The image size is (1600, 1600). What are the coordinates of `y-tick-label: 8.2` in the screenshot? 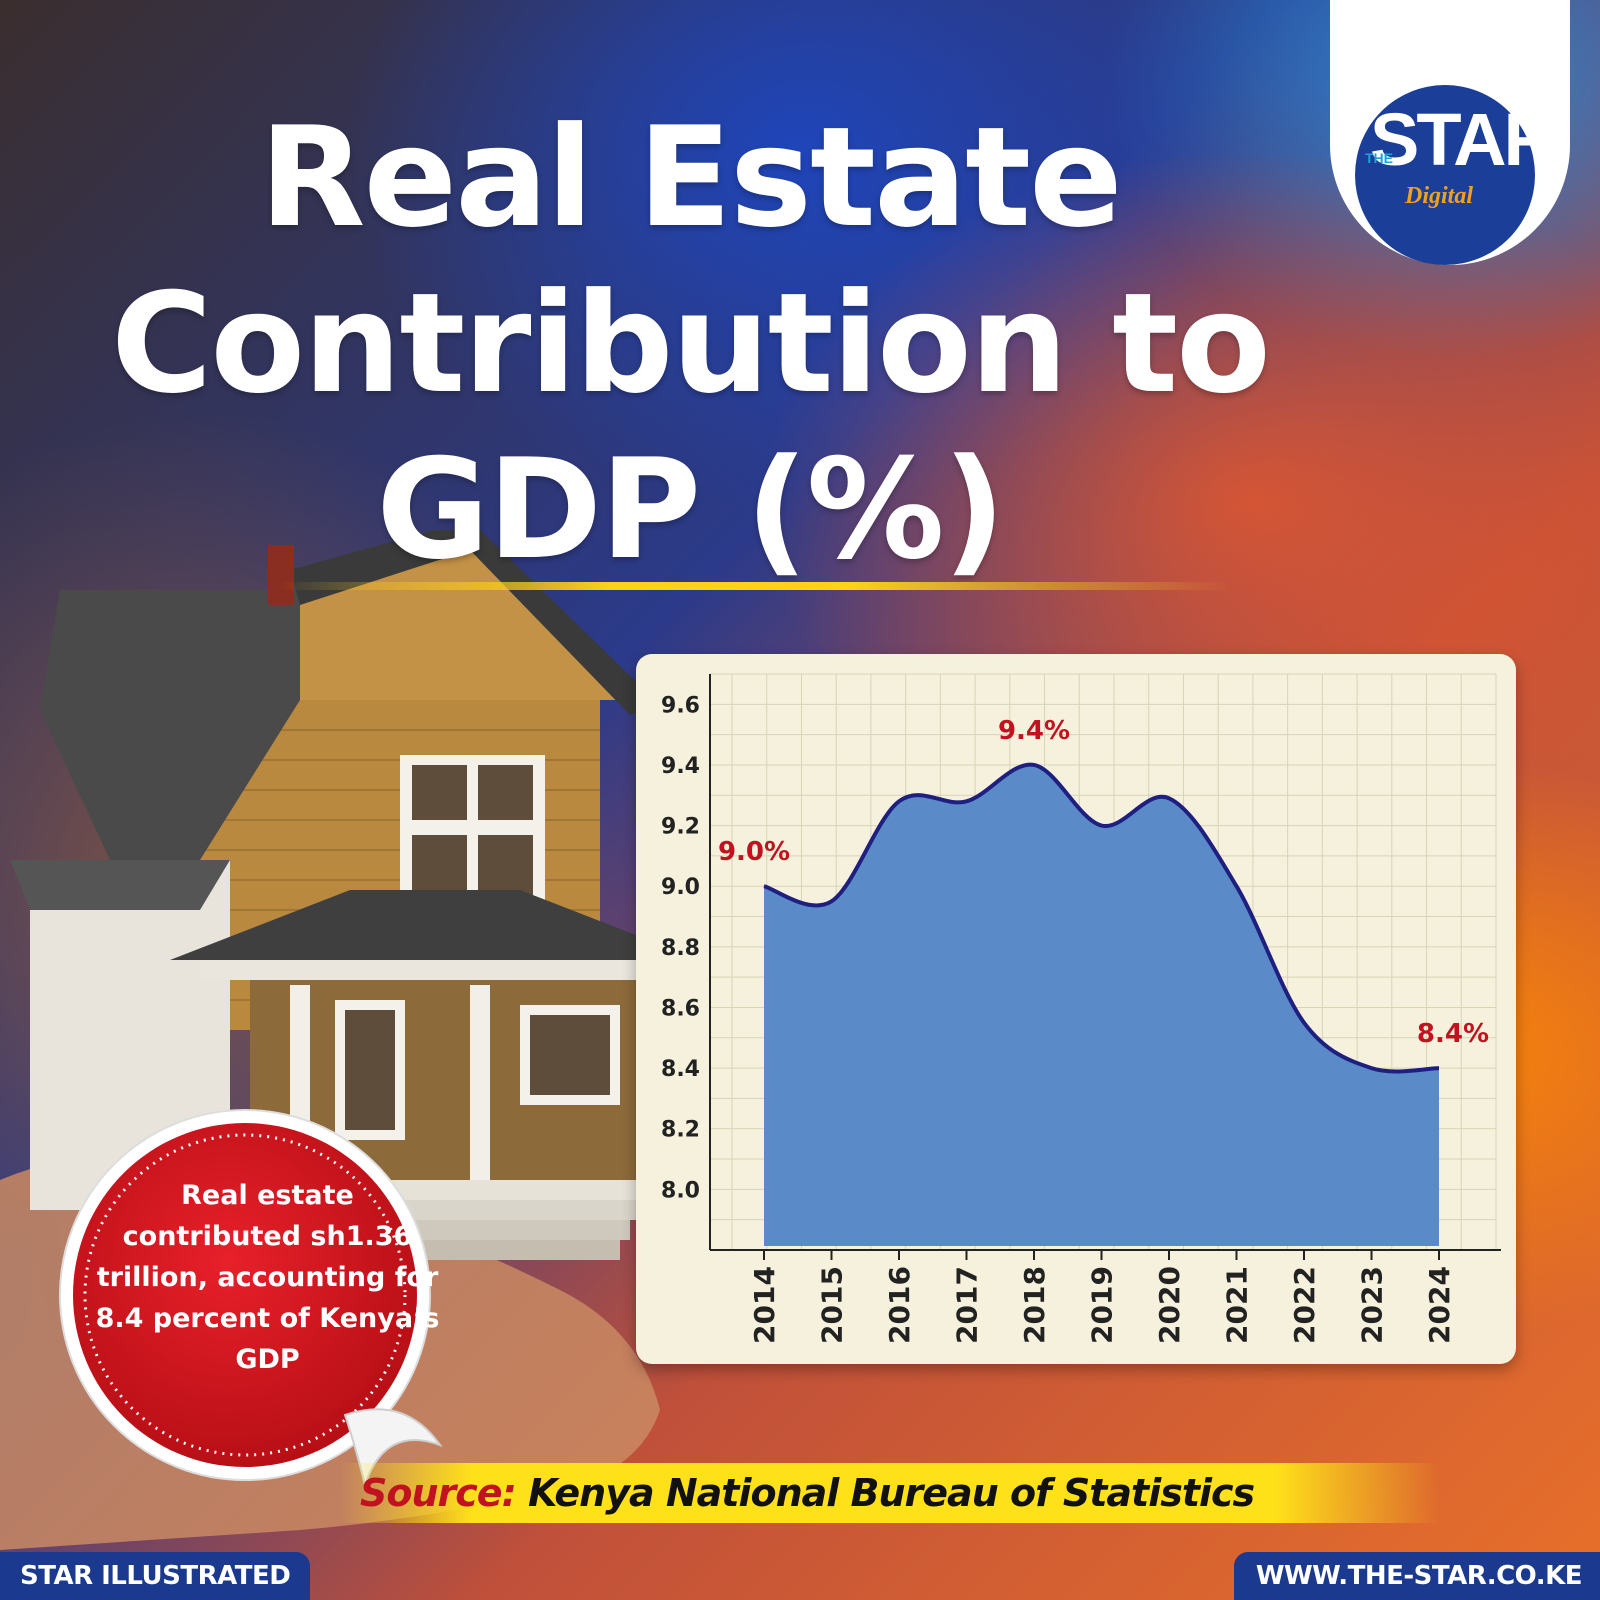 It's located at (680, 1130).